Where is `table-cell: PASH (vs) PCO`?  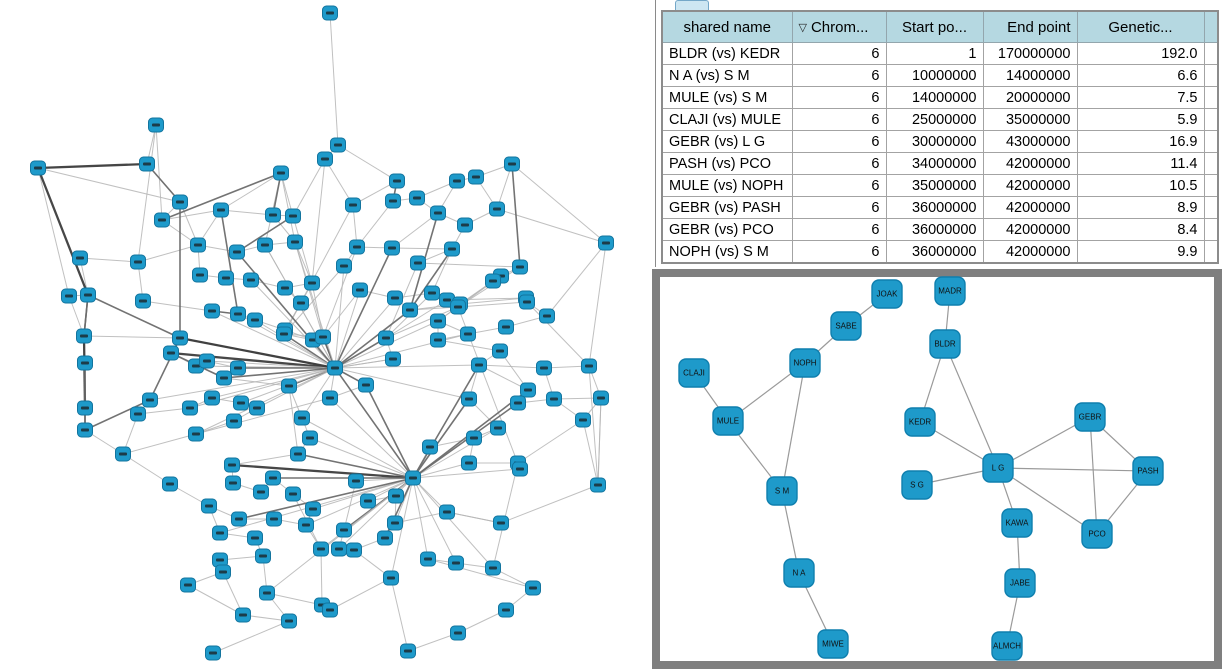 table-cell: PASH (vs) PCO is located at coordinates (727, 163).